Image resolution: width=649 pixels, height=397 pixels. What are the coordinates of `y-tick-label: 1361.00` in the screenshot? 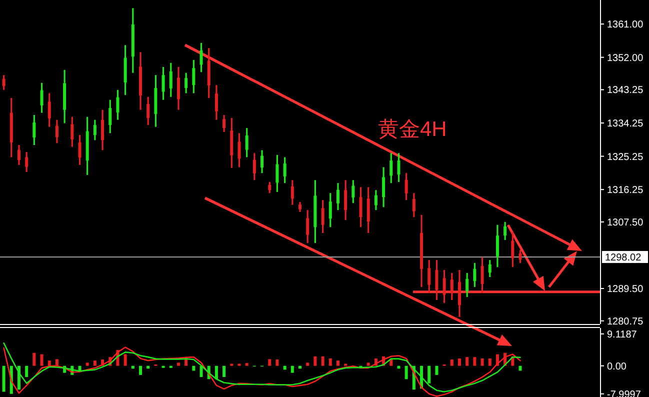 It's located at (625, 25).